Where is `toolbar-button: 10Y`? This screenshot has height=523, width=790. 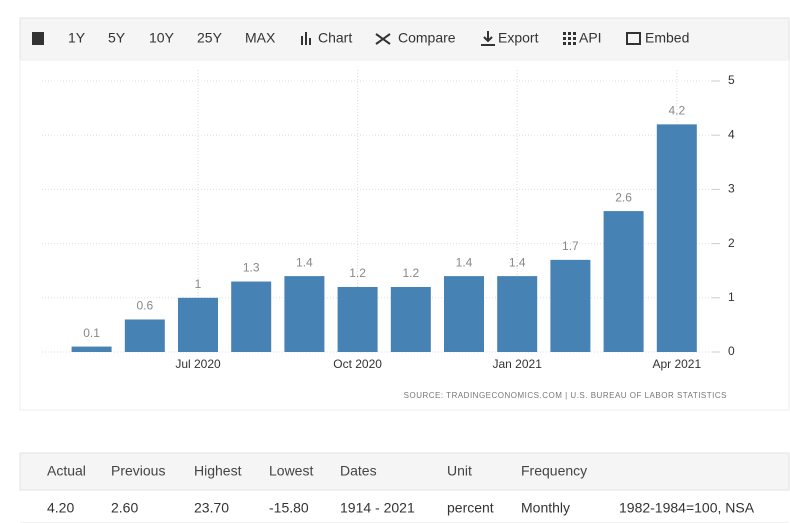
toolbar-button: 10Y is located at coordinates (162, 38).